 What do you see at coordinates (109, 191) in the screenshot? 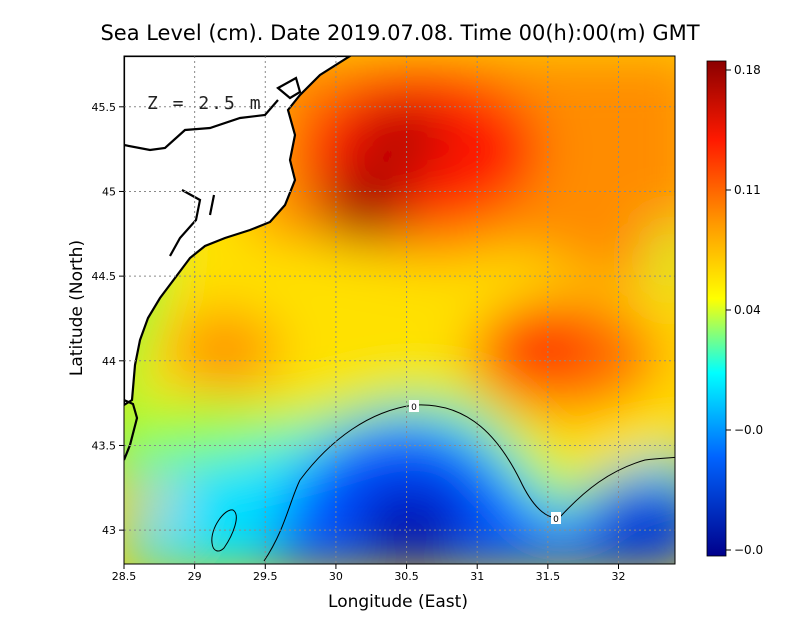
I see `y-tick-label: 45` at bounding box center [109, 191].